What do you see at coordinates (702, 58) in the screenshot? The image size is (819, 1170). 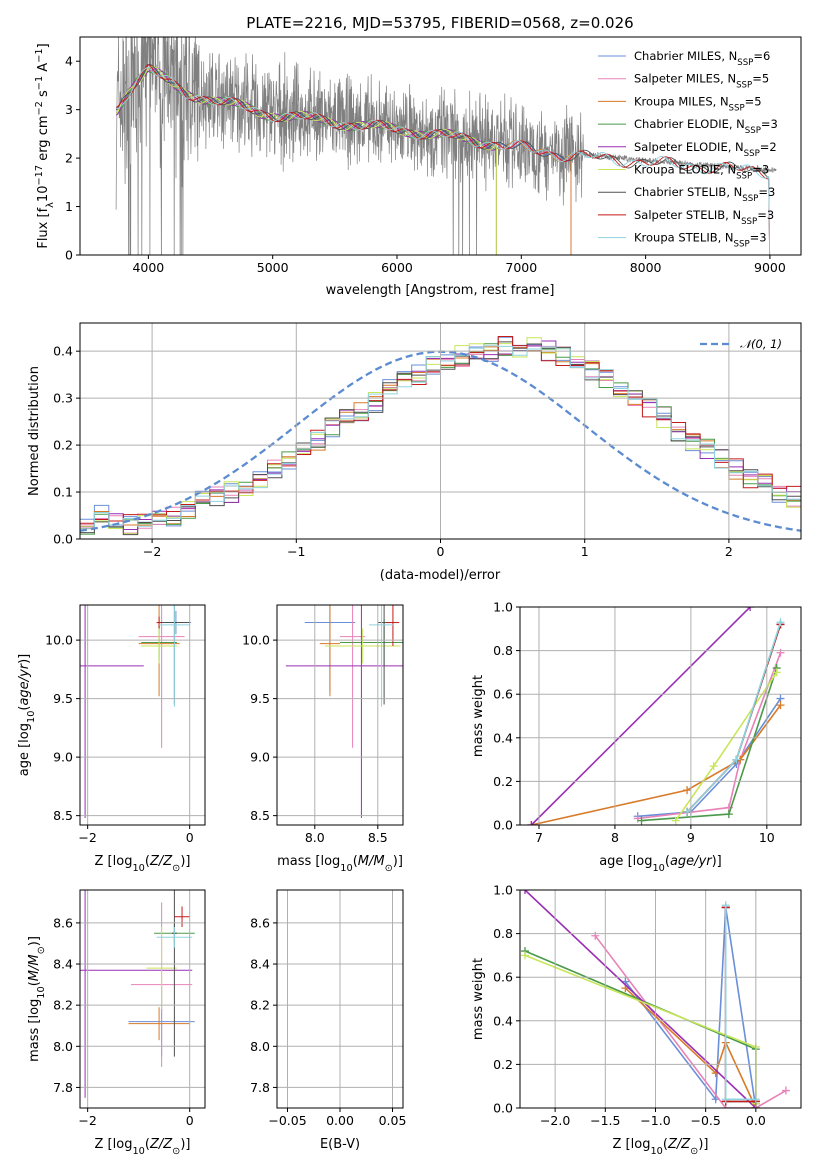 I see `legend-entry: Chabrier MILES, NSSP=6` at bounding box center [702, 58].